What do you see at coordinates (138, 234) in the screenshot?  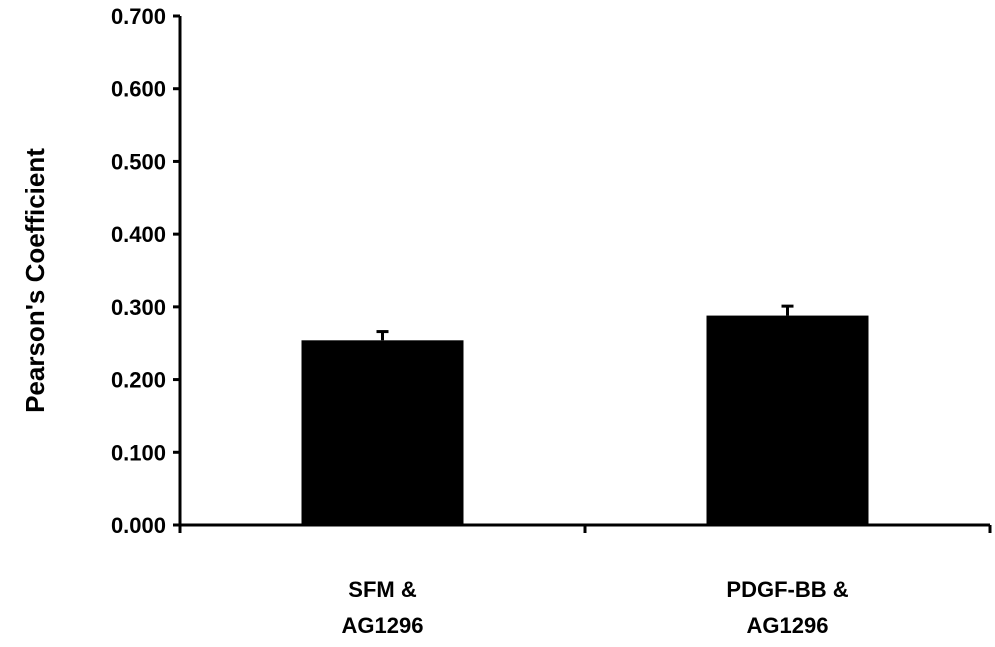 I see `y-tick-label: 0.400` at bounding box center [138, 234].